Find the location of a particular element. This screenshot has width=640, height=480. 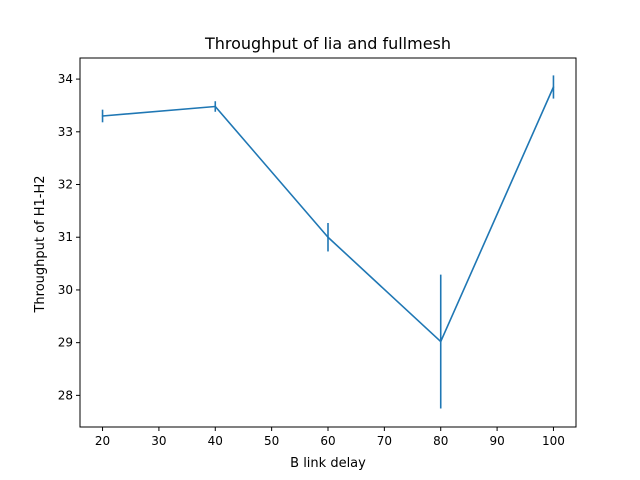

x-tick-label: 90 is located at coordinates (496, 441).